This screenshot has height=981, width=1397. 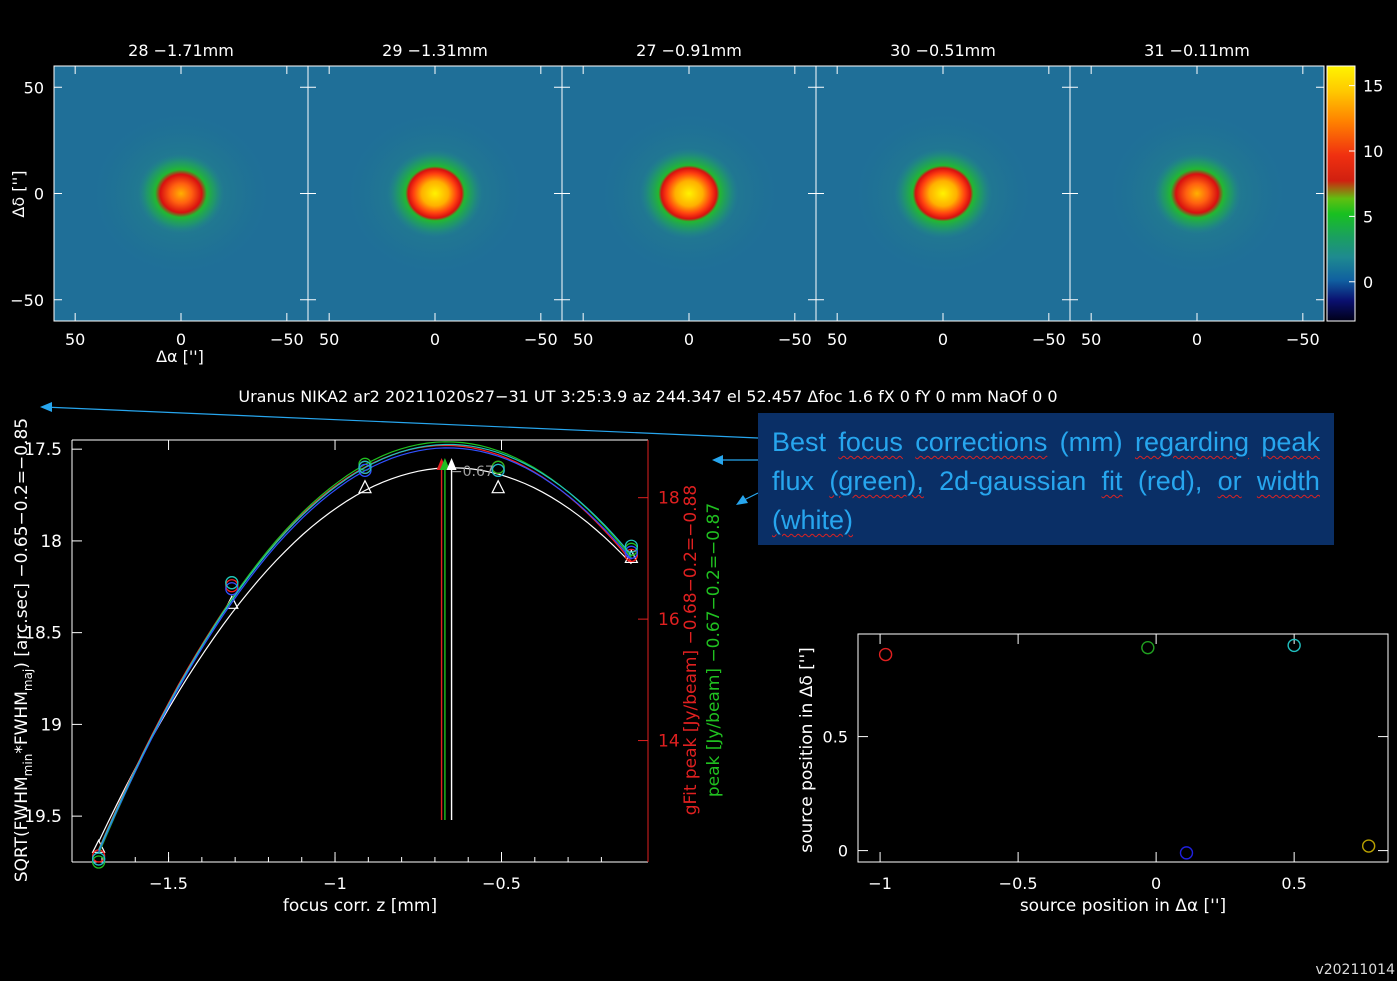 What do you see at coordinates (1013, 481) in the screenshot?
I see `annotation-word: 2d-gaussian` at bounding box center [1013, 481].